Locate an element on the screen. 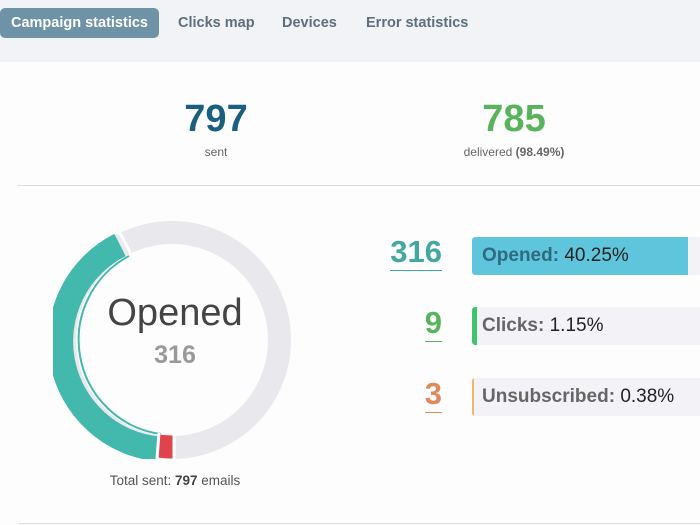 Image resolution: width=700 pixels, height=525 pixels. delivered-percent: (98.49%) is located at coordinates (540, 152).